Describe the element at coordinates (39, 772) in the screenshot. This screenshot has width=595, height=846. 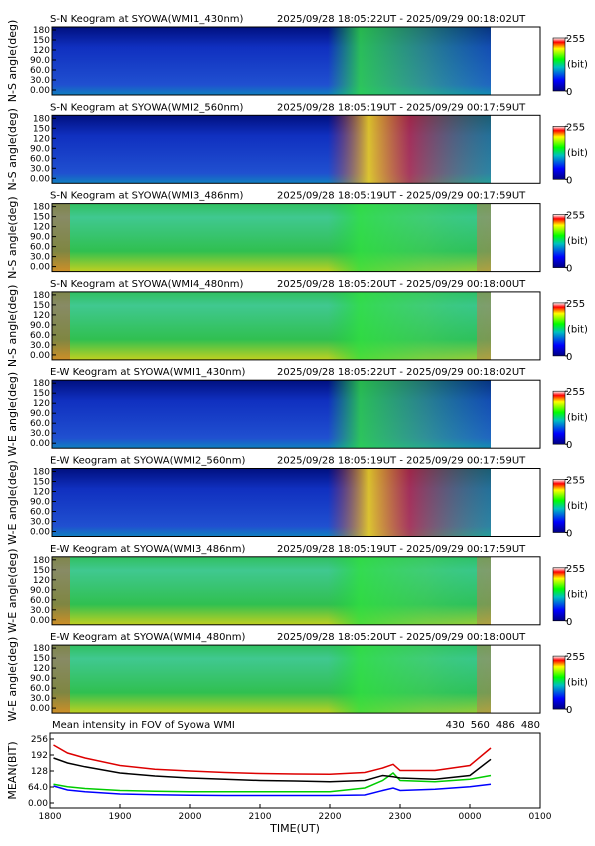
I see `y-tick-label: 128` at that location.